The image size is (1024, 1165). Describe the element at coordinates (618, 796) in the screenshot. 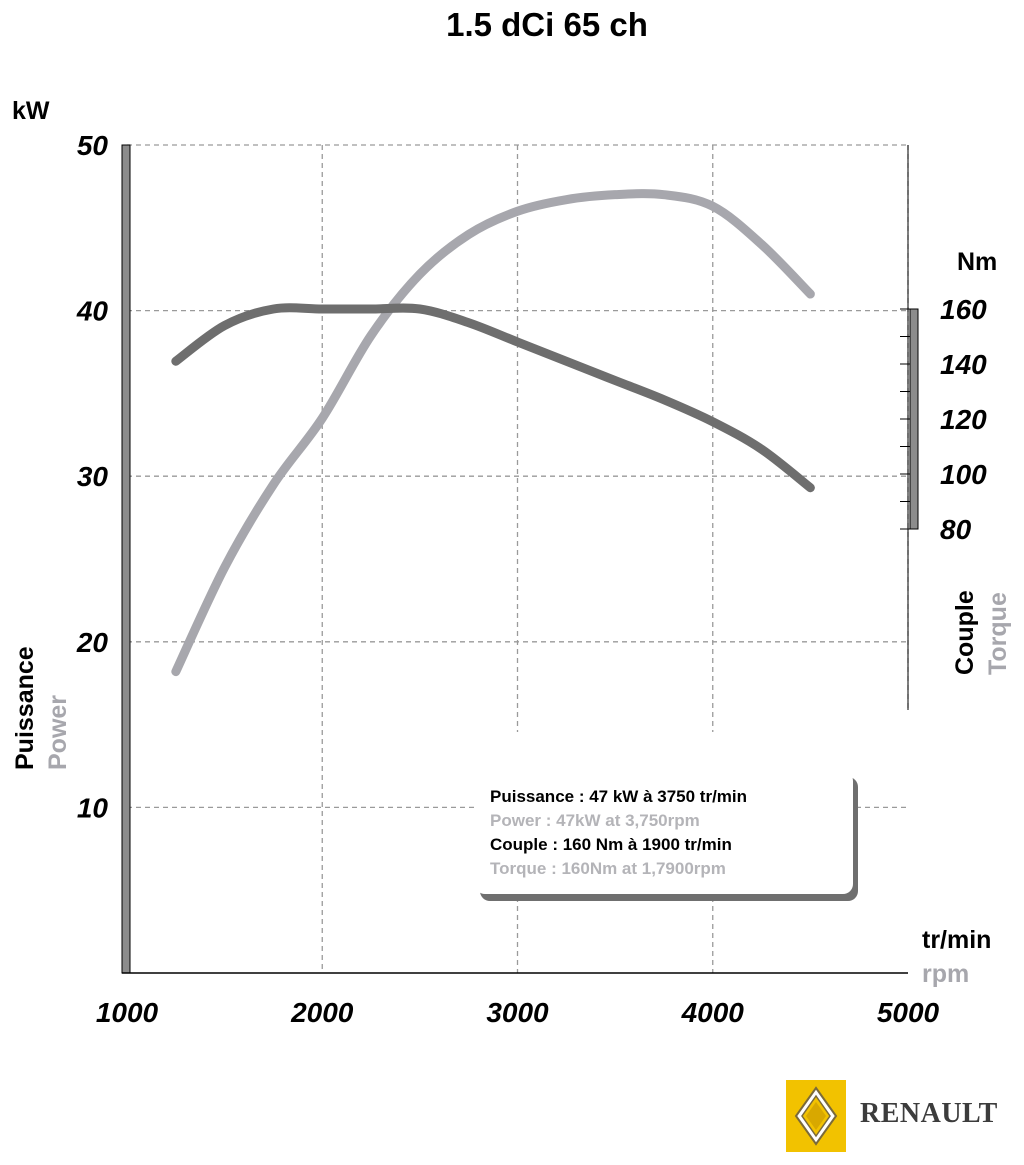

I see `legend-line: Puissance : 47 kW à 3750 tr/min` at that location.